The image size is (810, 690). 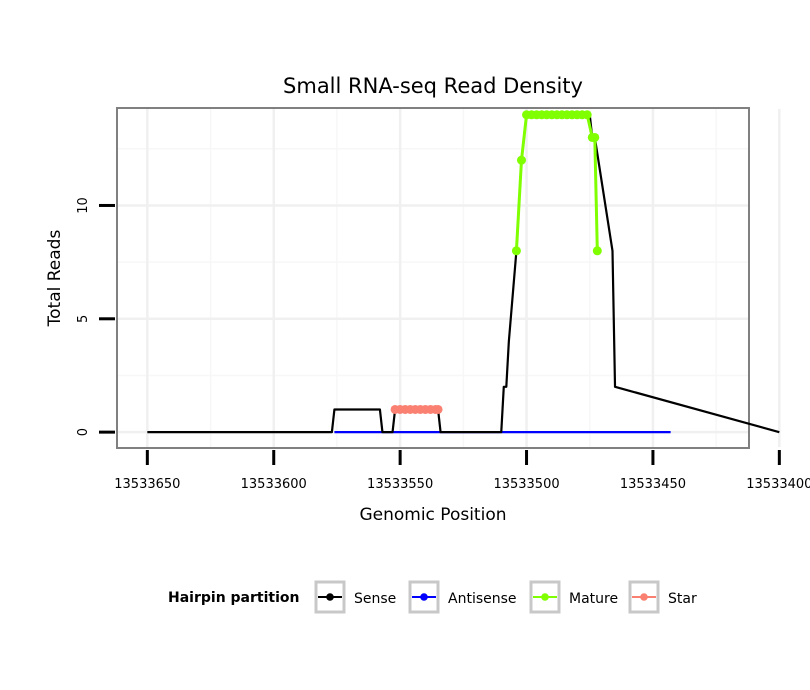 What do you see at coordinates (433, 86) in the screenshot?
I see `chart-title: Small RNA-seq Read Density` at bounding box center [433, 86].